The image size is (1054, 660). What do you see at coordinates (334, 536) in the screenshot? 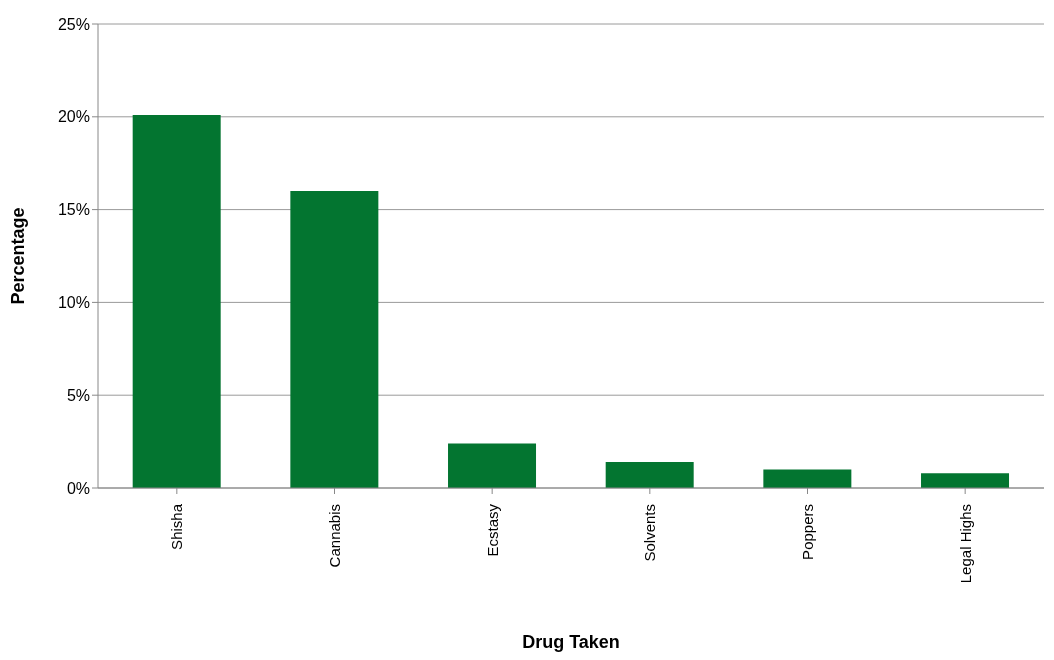
I see `x-tick-label: Cannabis` at bounding box center [334, 536].